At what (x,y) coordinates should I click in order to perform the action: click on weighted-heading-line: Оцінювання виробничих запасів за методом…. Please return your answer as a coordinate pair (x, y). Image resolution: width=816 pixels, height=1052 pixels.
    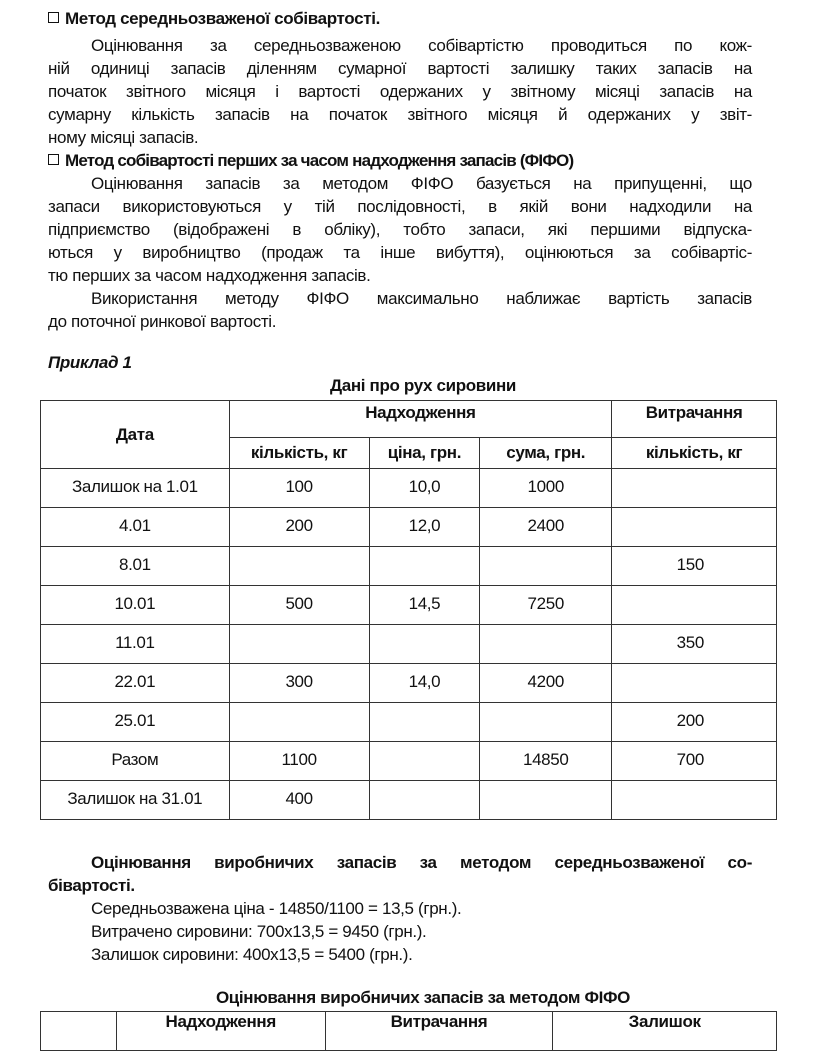
    Looking at the image, I should click on (421, 862).